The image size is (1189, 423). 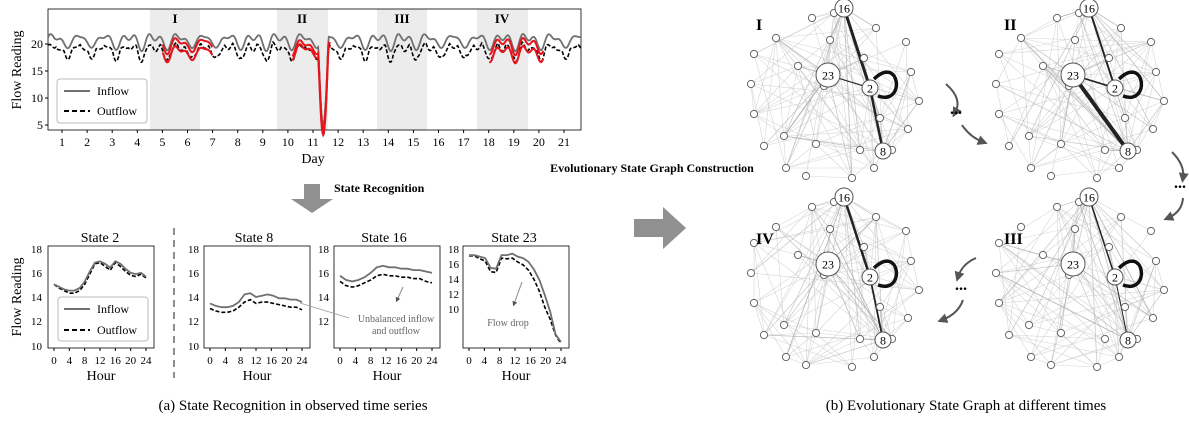 I want to click on construction-label: Evolutionary State Graph Construction, so click(x=652, y=168).